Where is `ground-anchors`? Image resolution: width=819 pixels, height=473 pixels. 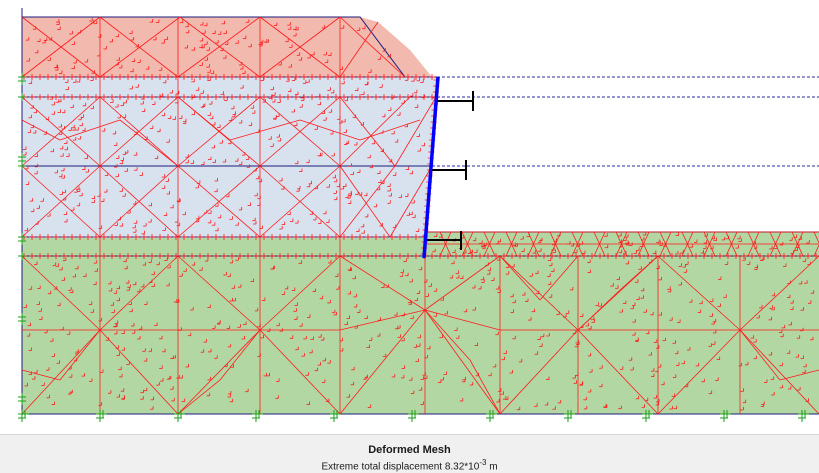
ground-anchors is located at coordinates (450, 170).